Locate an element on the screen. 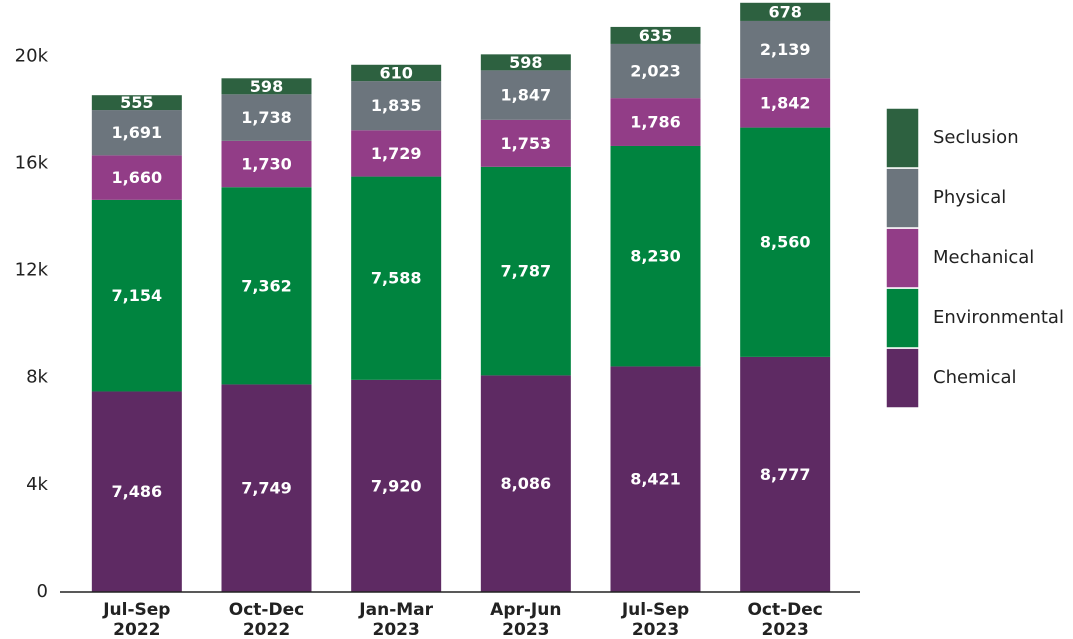 This screenshot has width=1073, height=639. data-label: 1,660 is located at coordinates (137, 177).